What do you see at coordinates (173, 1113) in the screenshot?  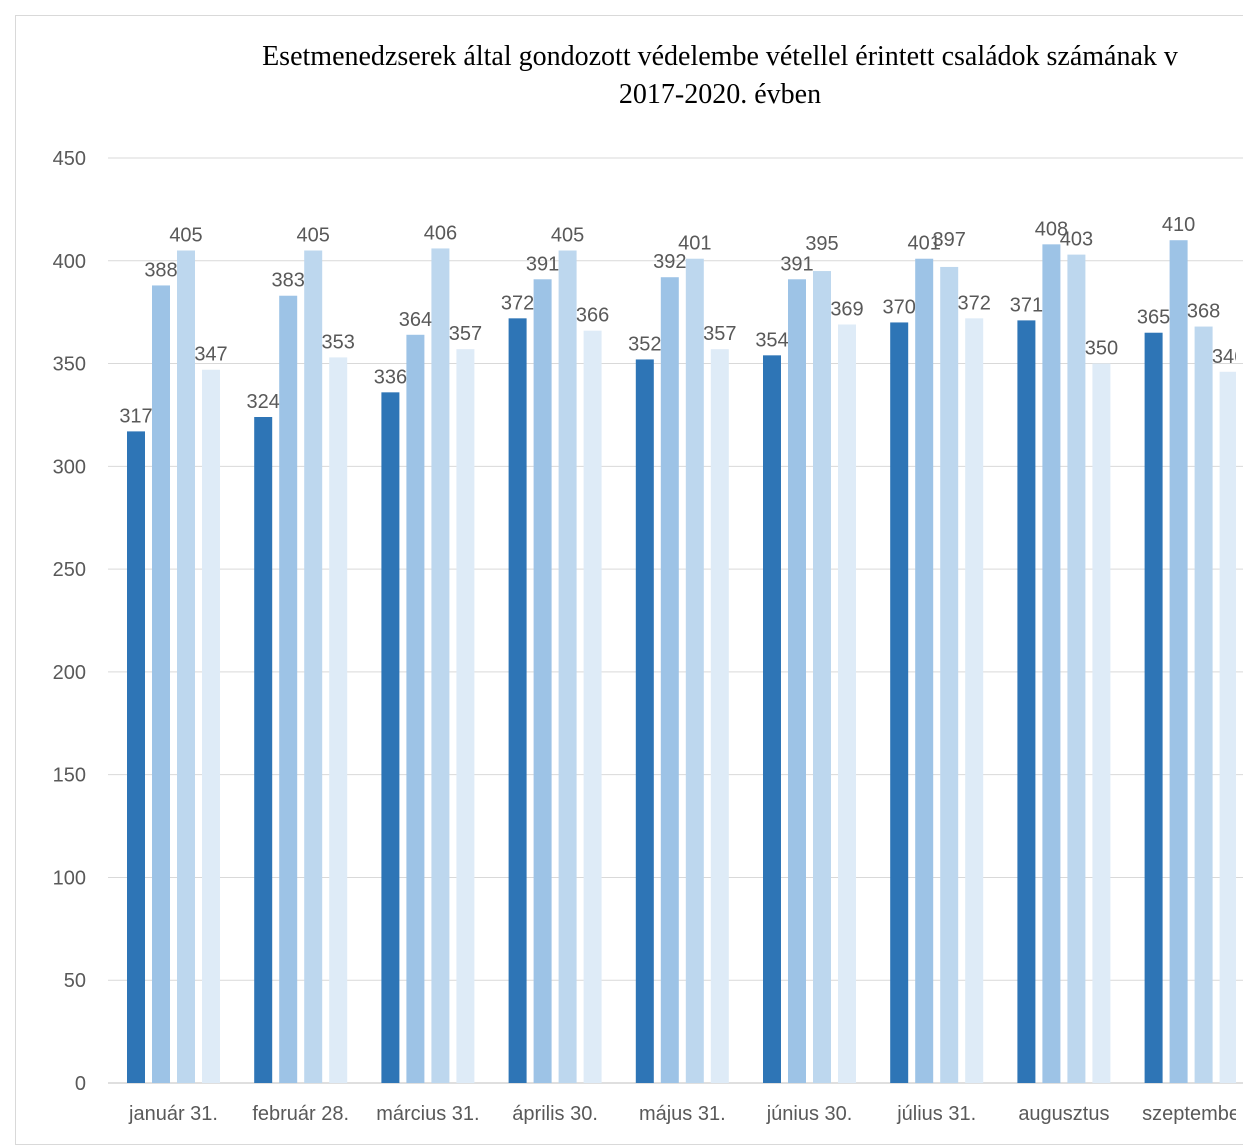 I see `category-label: január 31.` at bounding box center [173, 1113].